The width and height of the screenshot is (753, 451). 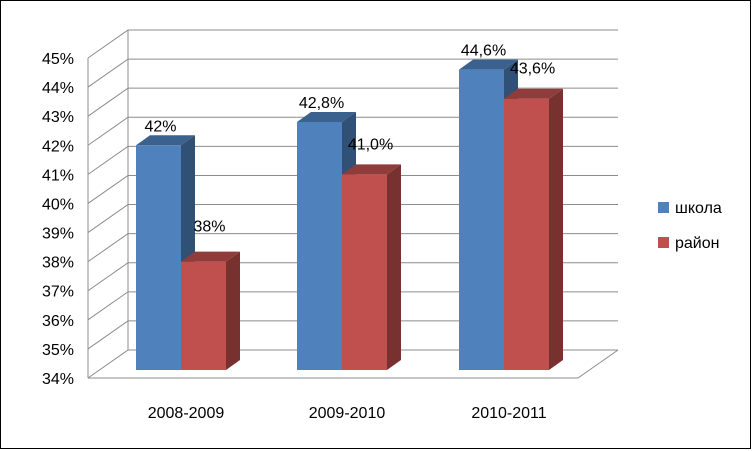 I want to click on legend-label: школа, so click(x=698, y=208).